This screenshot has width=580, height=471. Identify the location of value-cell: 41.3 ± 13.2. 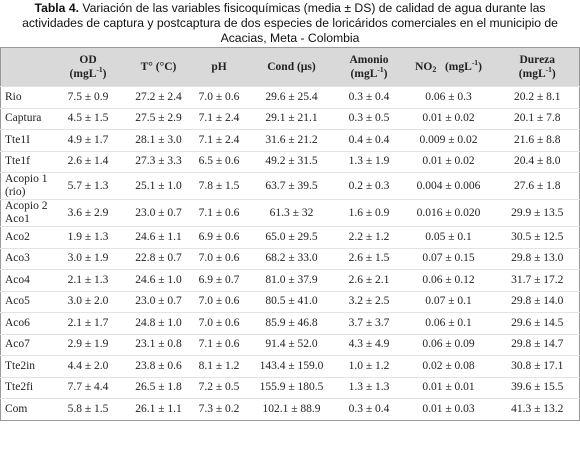
(537, 409).